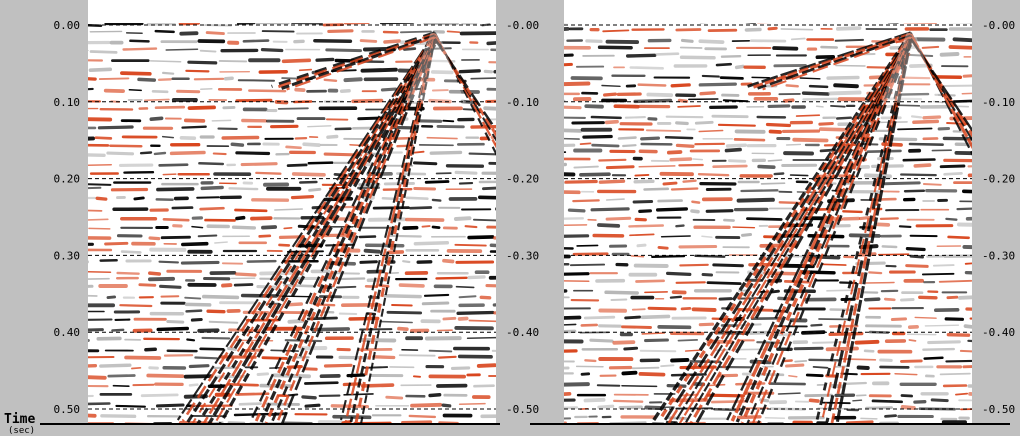 The image size is (1020, 436). Describe the element at coordinates (464, 85) in the screenshot. I see `seismic-event` at that location.